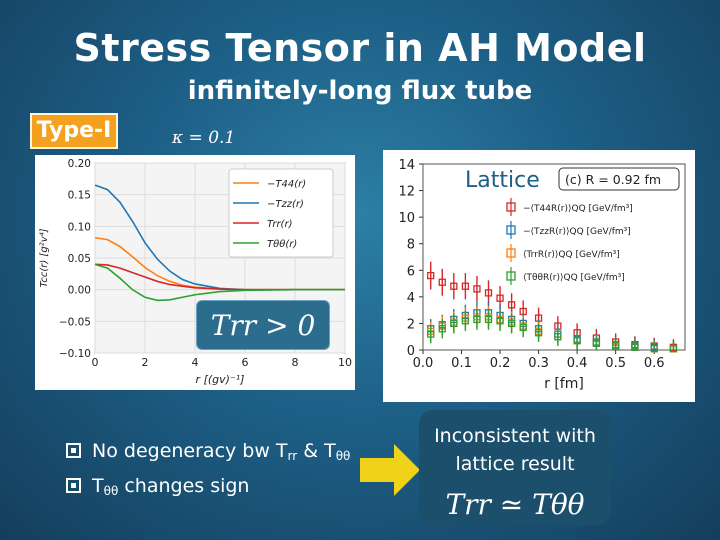  I want to click on x-axis-label: r [fm], so click(564, 384).